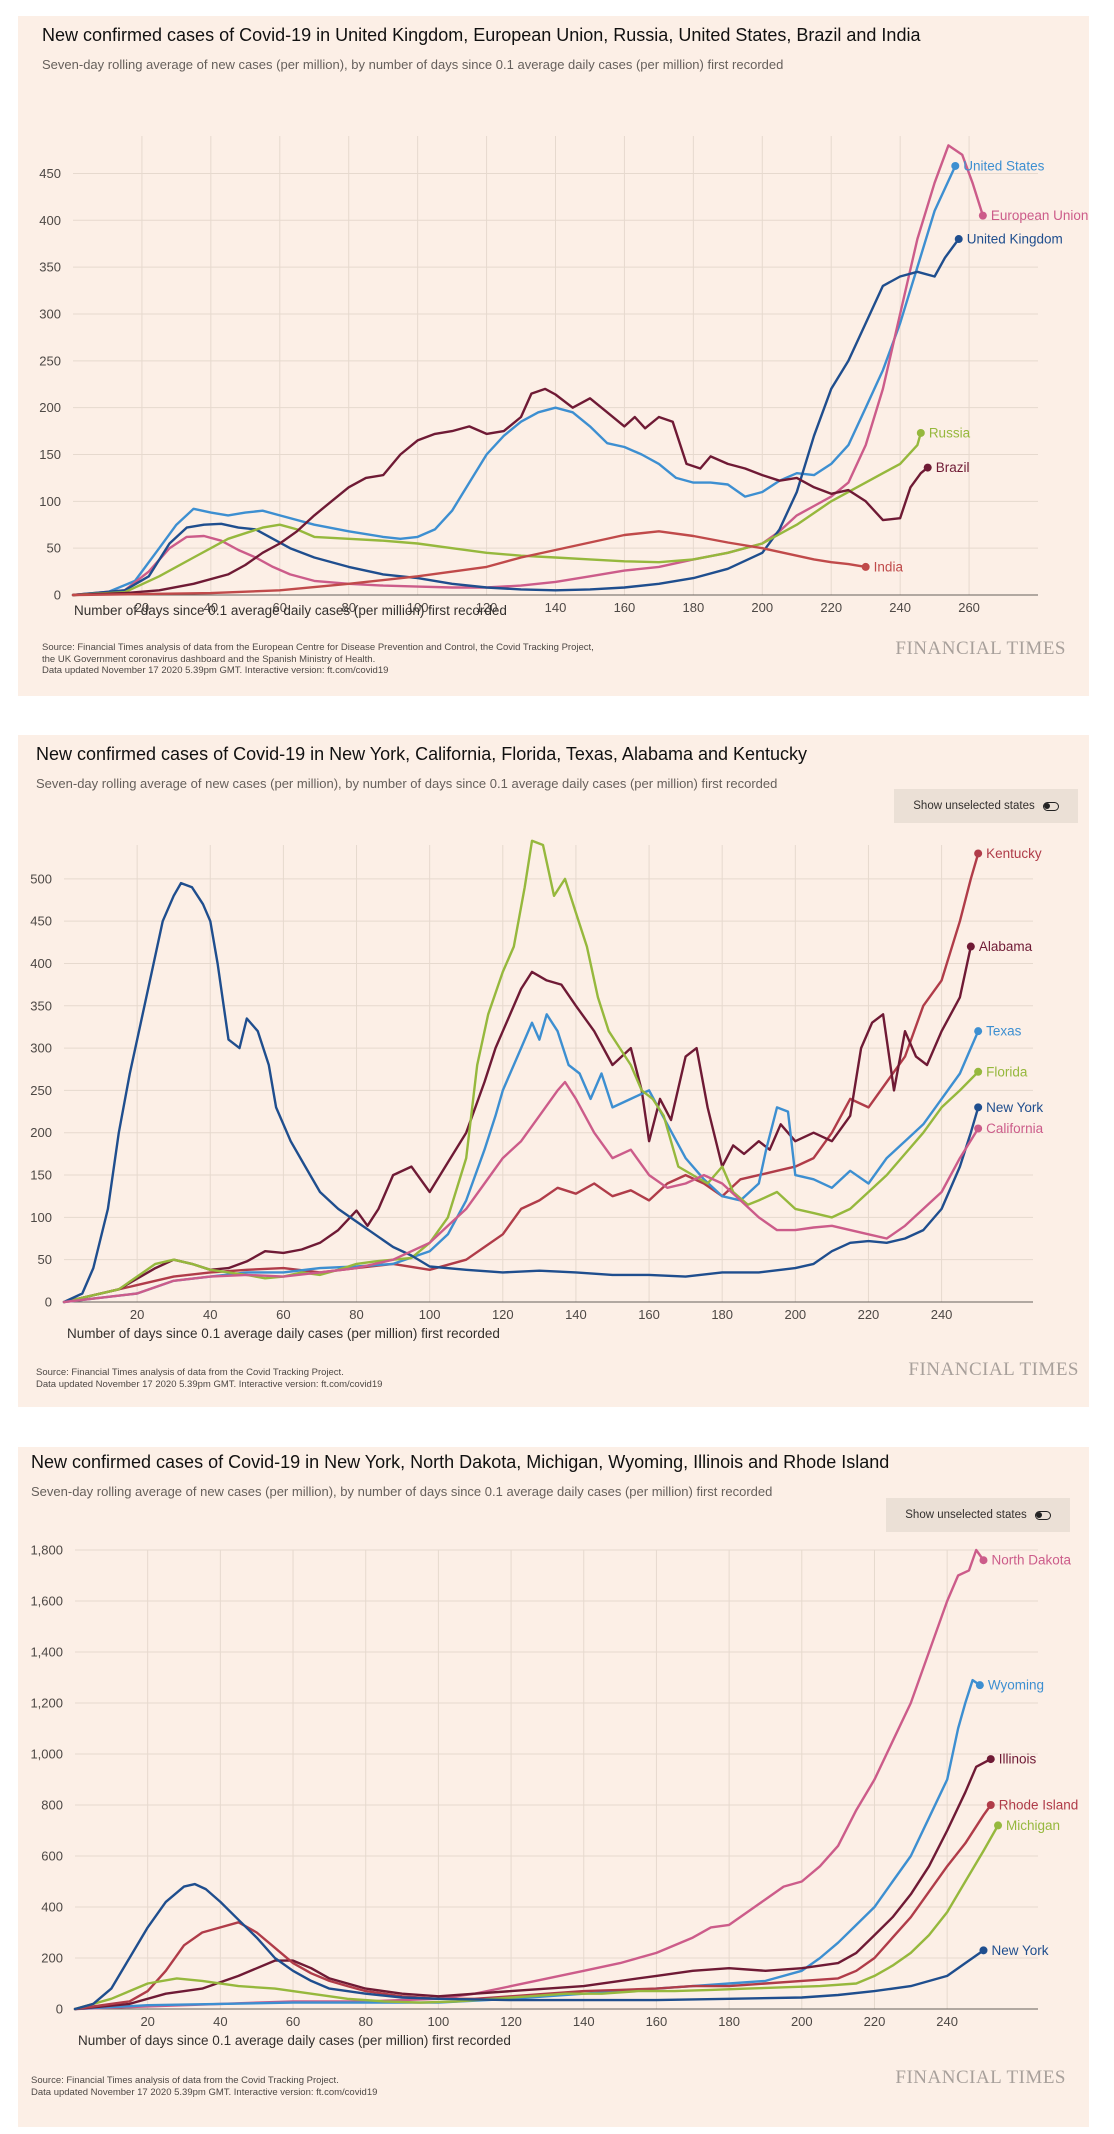 Image resolution: width=1114 pixels, height=2134 pixels. I want to click on y-tick-label: 800, so click(52, 1805).